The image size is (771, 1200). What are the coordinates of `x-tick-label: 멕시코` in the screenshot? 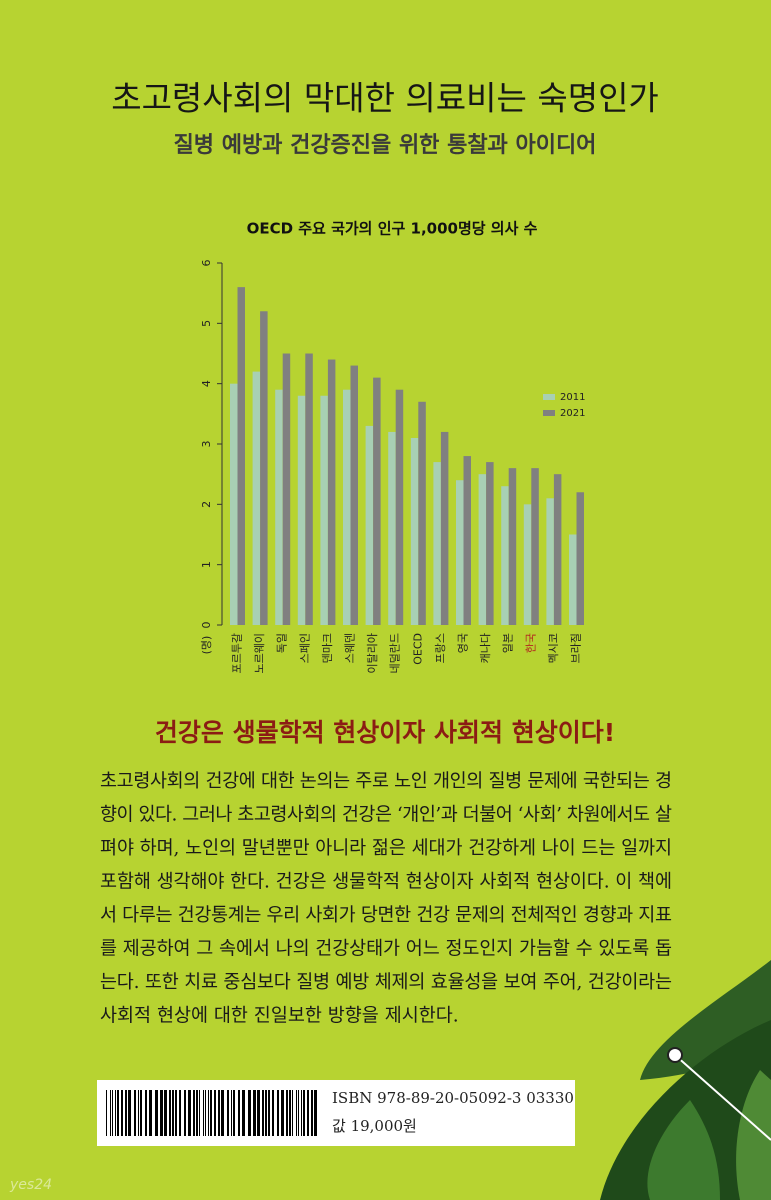 It's located at (553, 648).